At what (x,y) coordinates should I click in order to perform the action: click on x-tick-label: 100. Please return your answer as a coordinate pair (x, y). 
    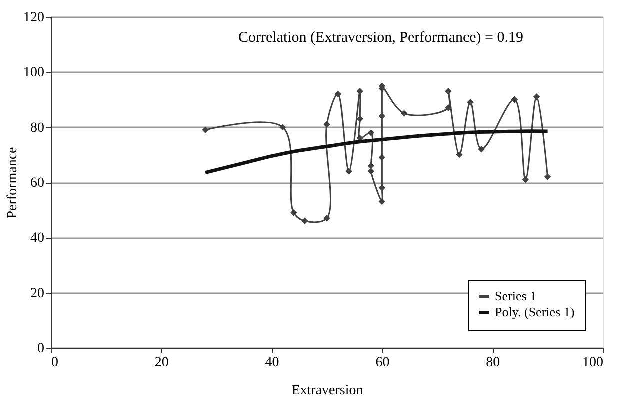
    Looking at the image, I should click on (593, 363).